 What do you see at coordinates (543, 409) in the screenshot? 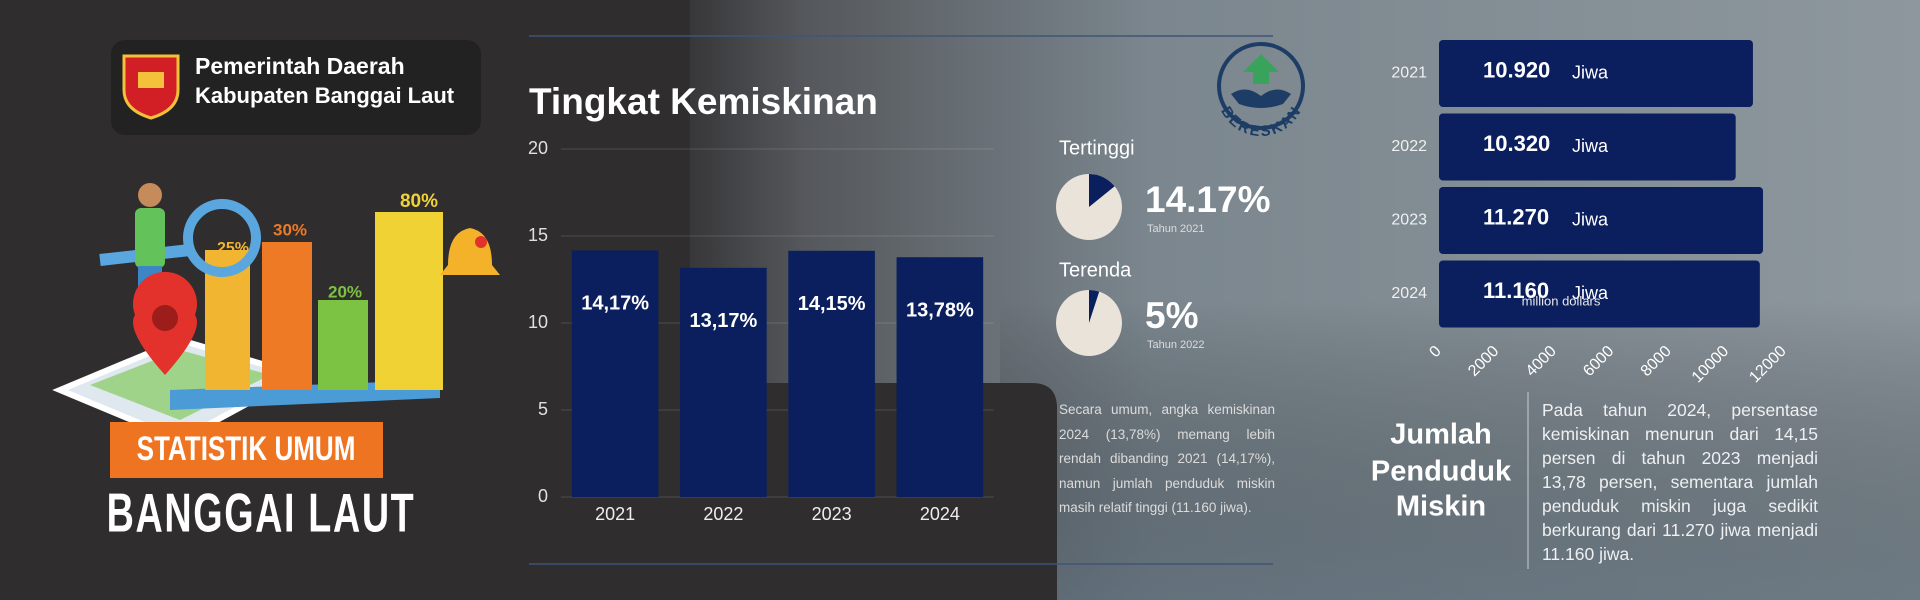
I see `y-tick-label: 5` at bounding box center [543, 409].